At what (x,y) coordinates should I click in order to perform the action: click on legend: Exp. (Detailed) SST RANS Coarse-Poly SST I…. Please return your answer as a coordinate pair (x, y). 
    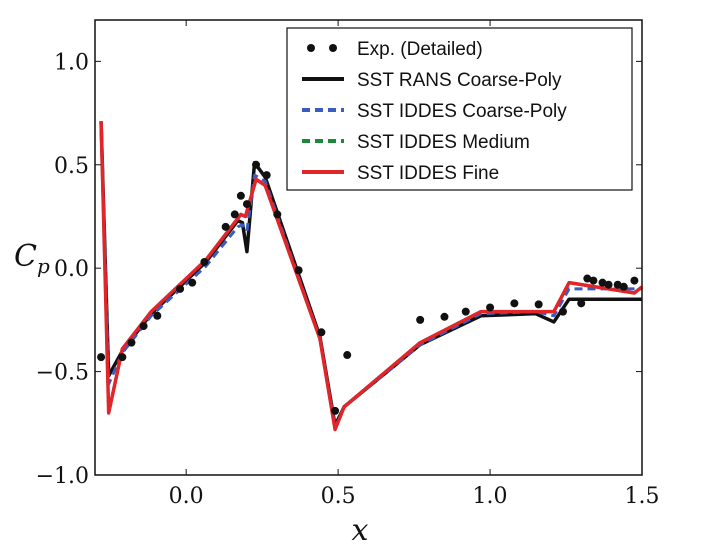
    Looking at the image, I should click on (459, 109).